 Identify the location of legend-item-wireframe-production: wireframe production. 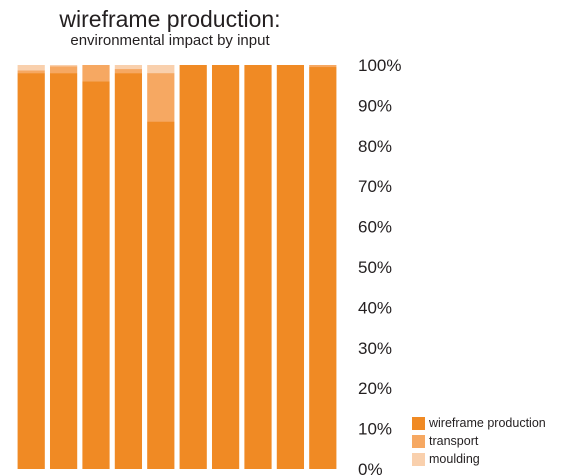
(479, 423).